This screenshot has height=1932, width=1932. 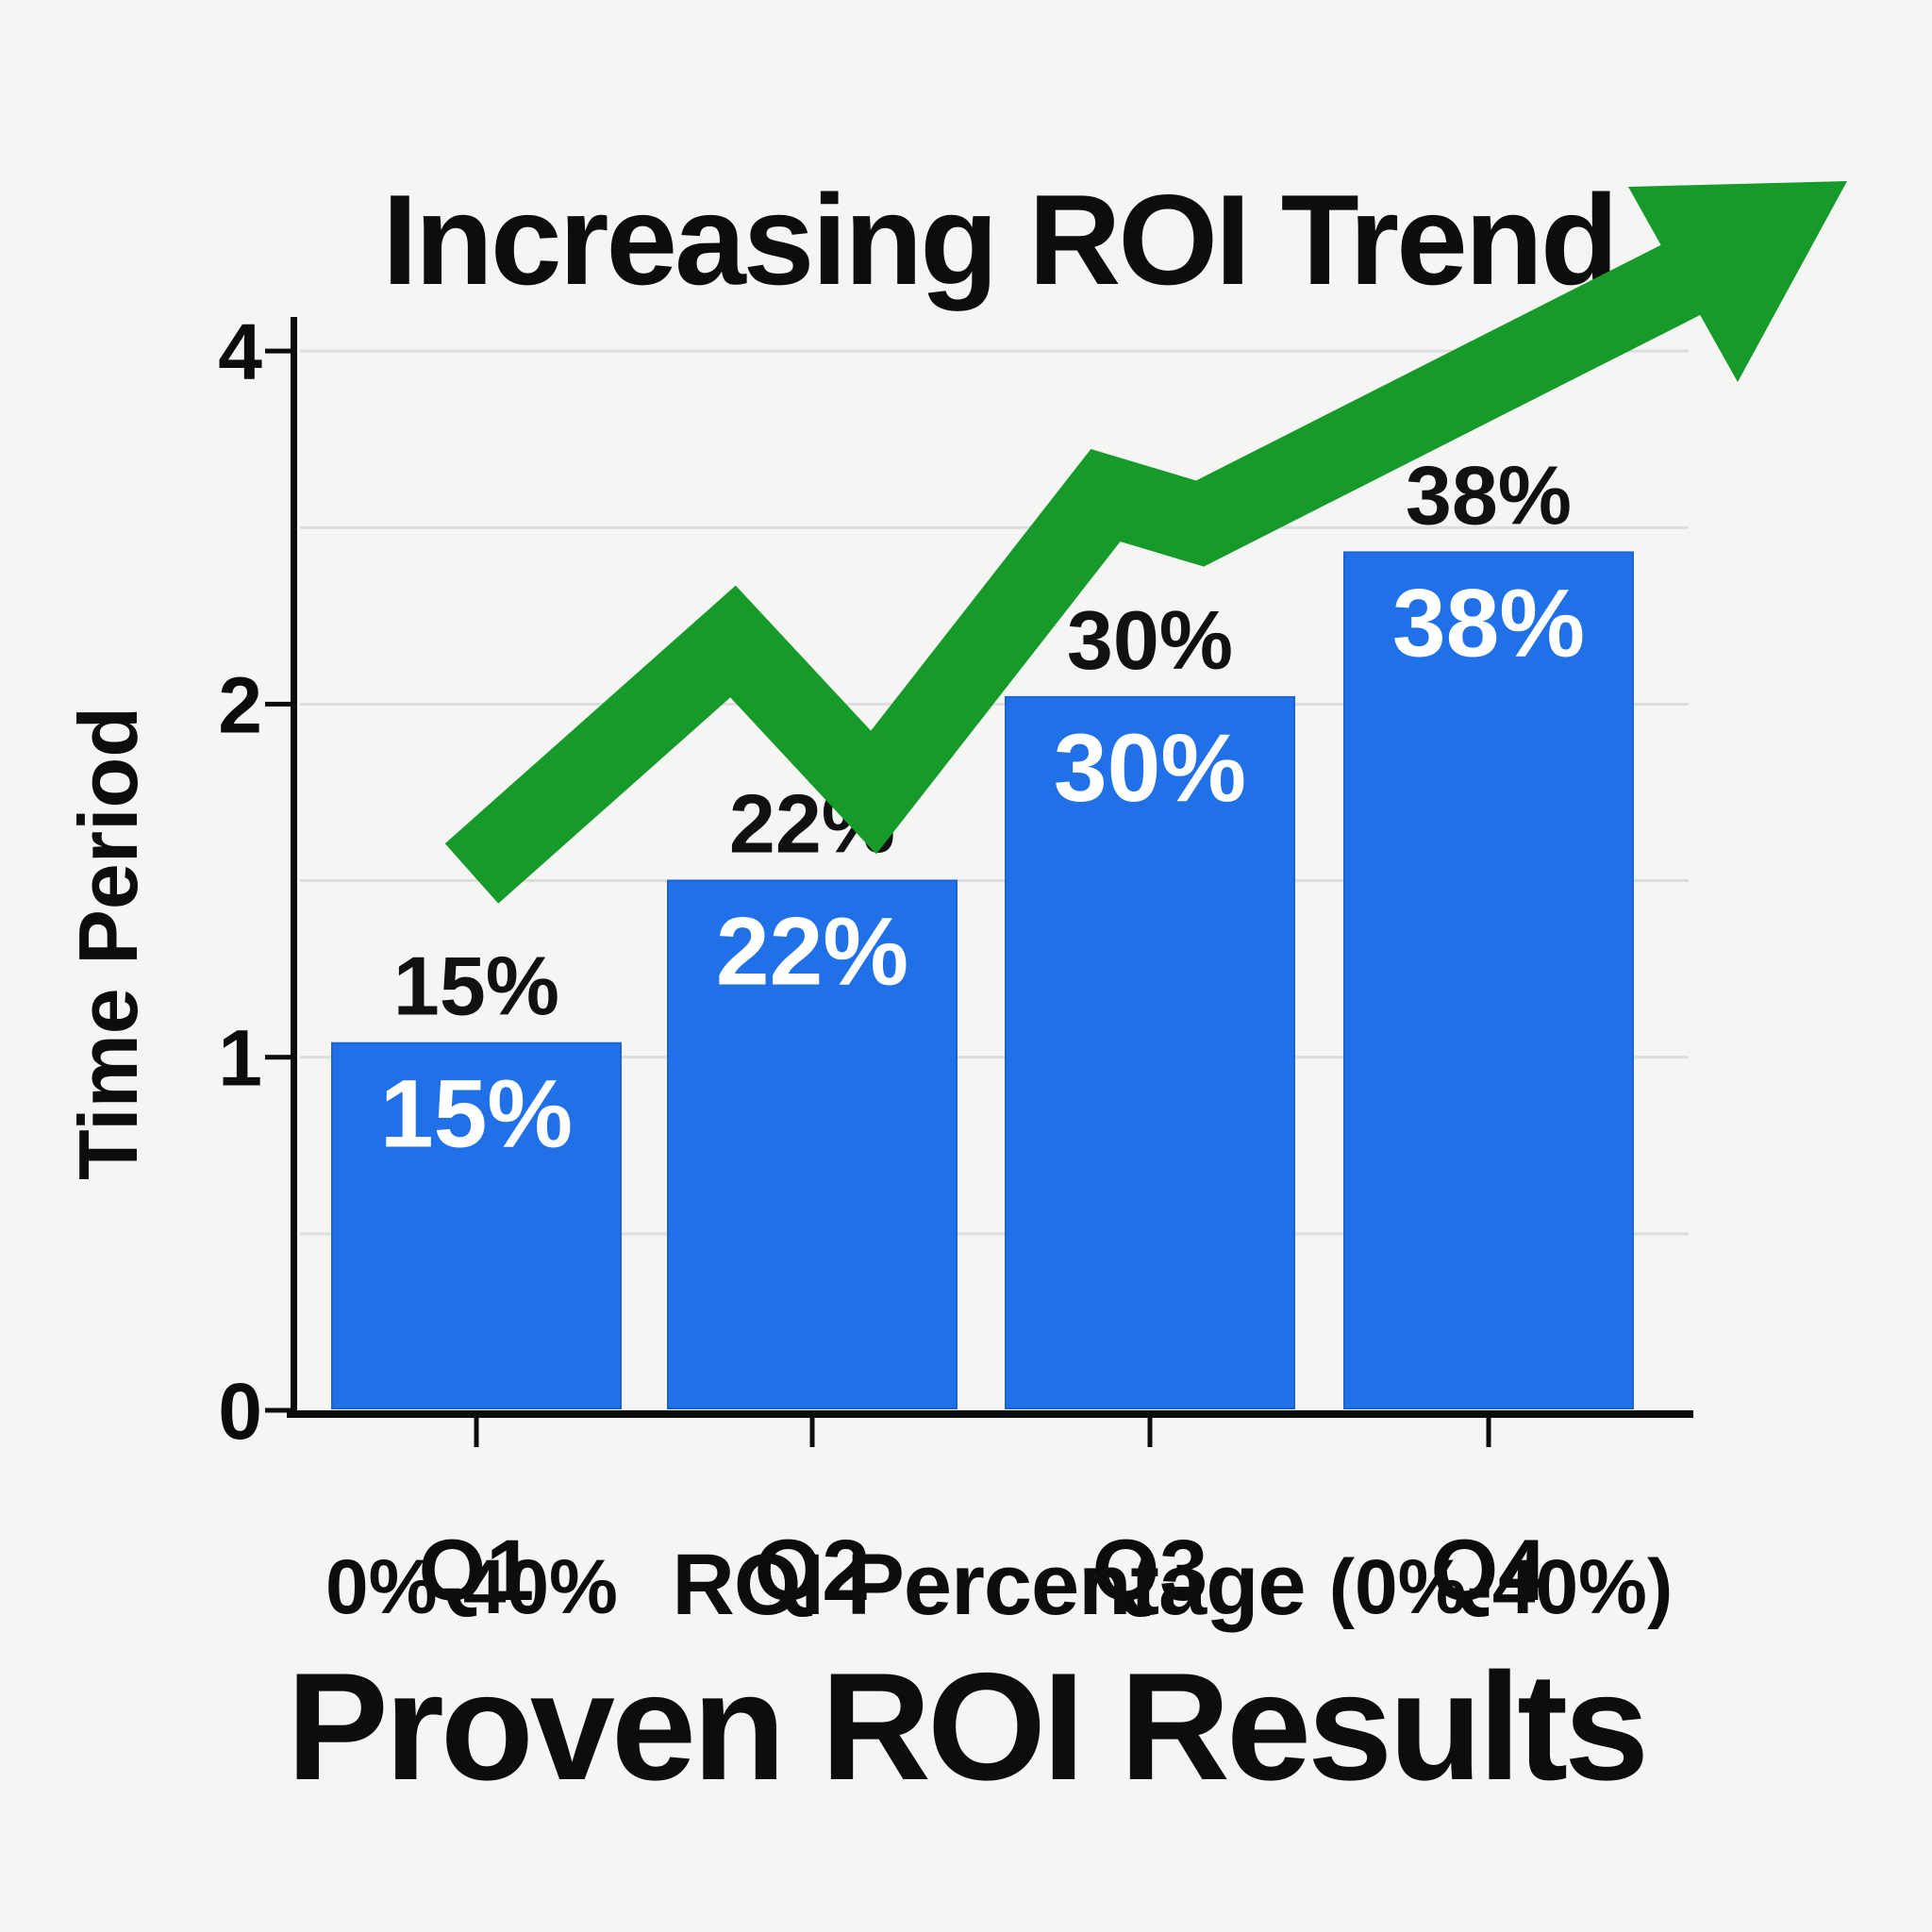 What do you see at coordinates (1150, 1432) in the screenshot?
I see `x-tick-q3` at bounding box center [1150, 1432].